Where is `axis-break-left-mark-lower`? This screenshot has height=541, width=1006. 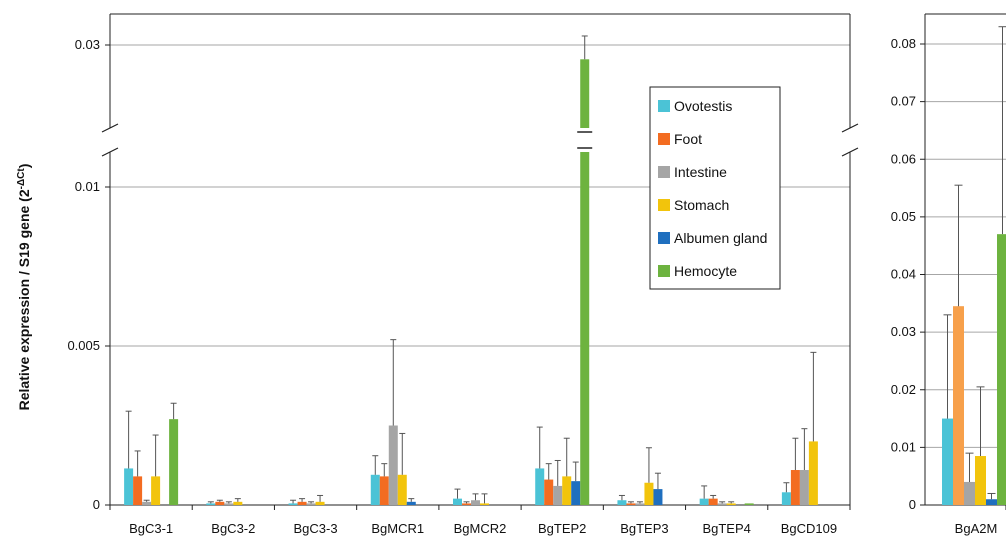 axis-break-left-mark-lower is located at coordinates (110, 152).